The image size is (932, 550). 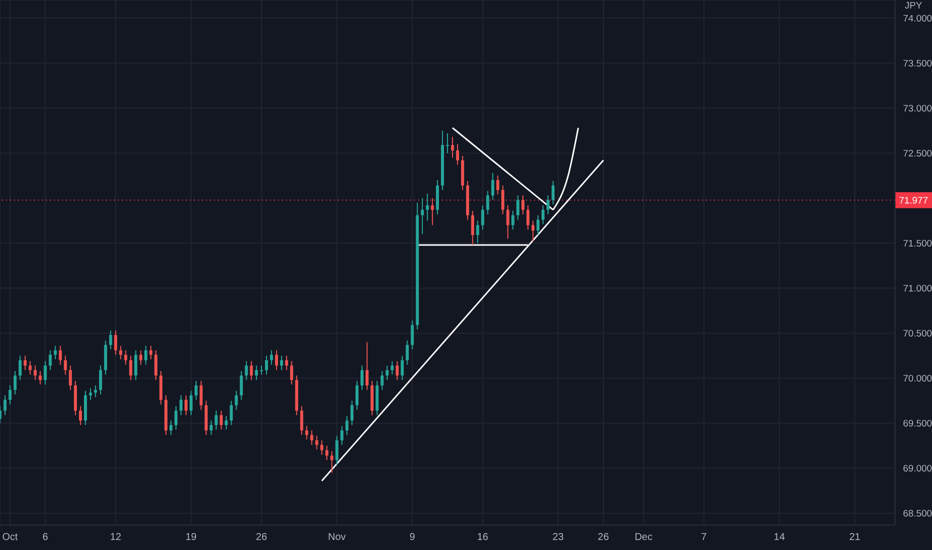 I want to click on y-tick-label: 71.500, so click(x=917, y=244).